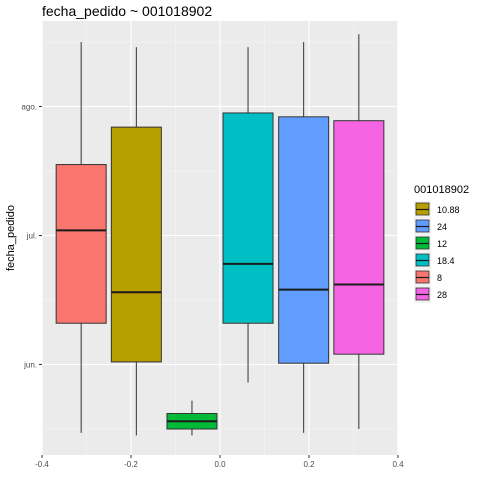 This screenshot has height=480, width=480. Describe the element at coordinates (441, 190) in the screenshot. I see `legend-title: 001018902` at that location.